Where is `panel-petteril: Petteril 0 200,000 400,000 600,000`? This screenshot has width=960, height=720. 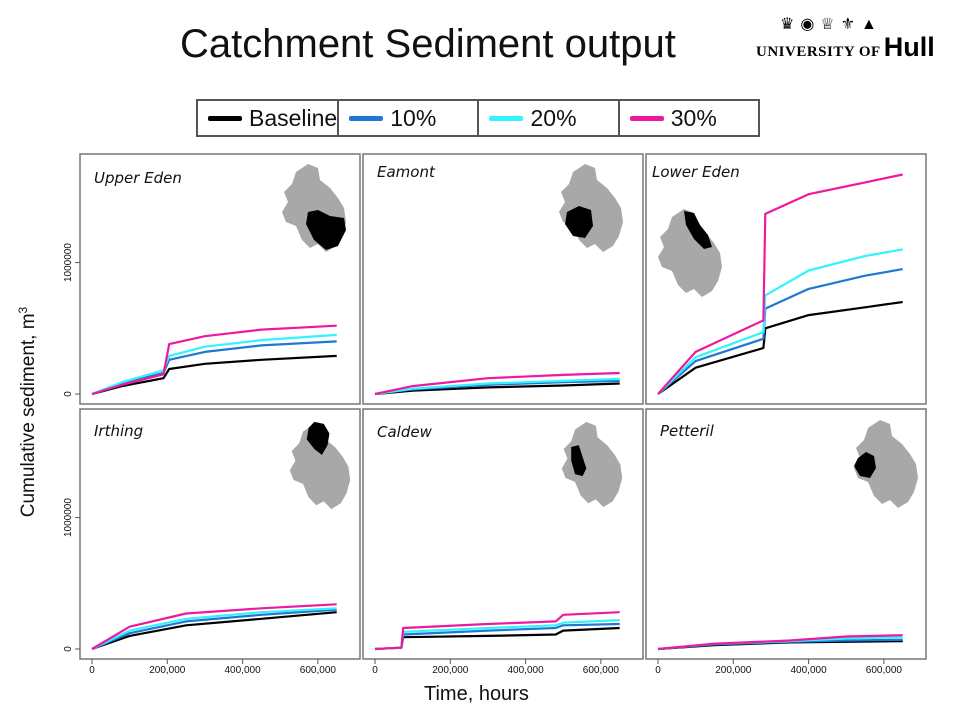
panel-petteril: Petteril 0 200,000 400,000 600,000 is located at coordinates (786, 542).